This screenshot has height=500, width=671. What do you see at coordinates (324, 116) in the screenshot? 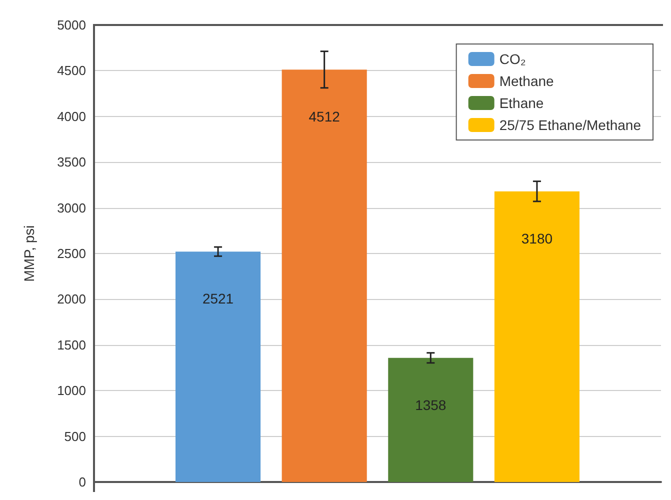
I see `data-label: 4512` at bounding box center [324, 116].